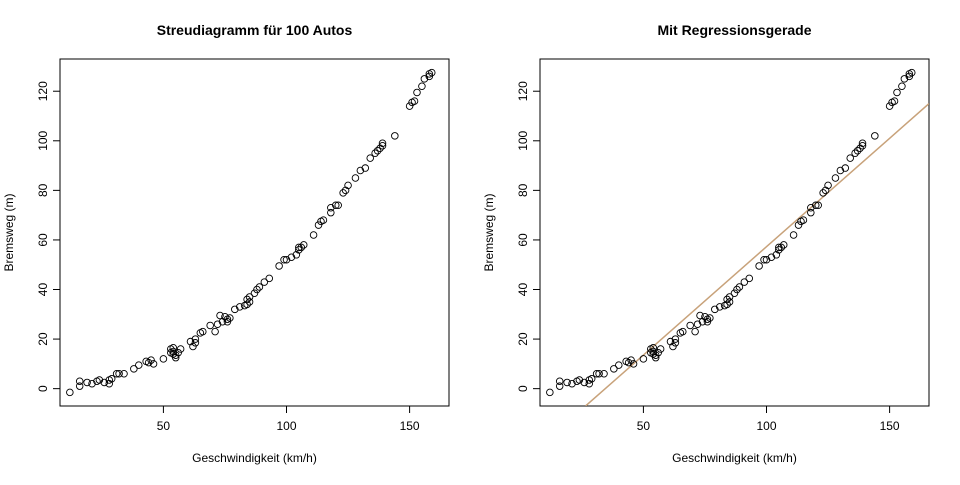 Image resolution: width=960 pixels, height=485 pixels. What do you see at coordinates (43, 339) in the screenshot?
I see `left-y-tick-label: 20` at bounding box center [43, 339].